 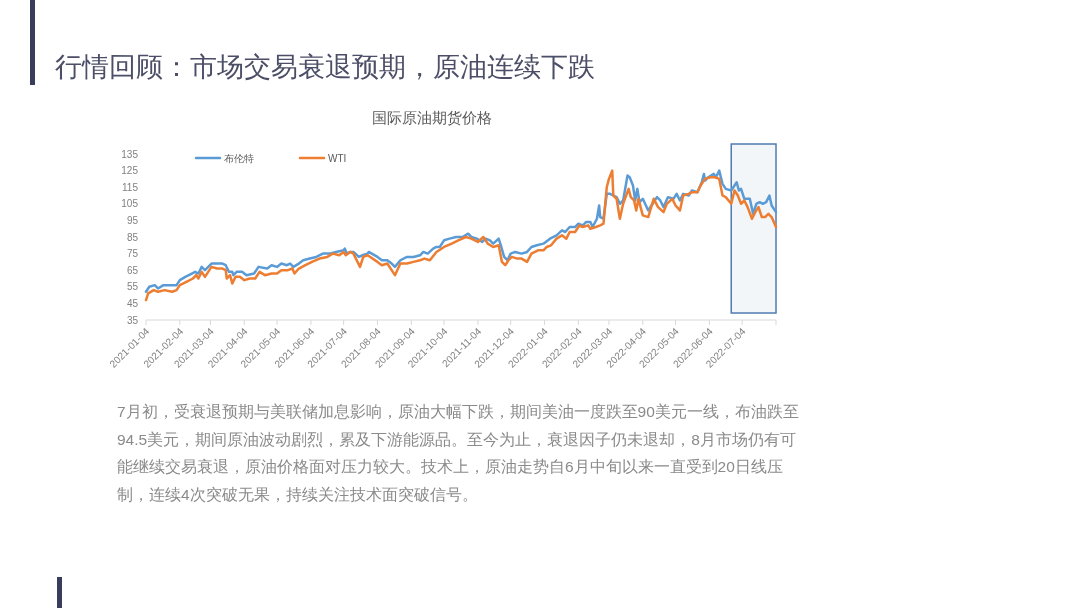 What do you see at coordinates (130, 187) in the screenshot?
I see `y-tick-label: 115` at bounding box center [130, 187].